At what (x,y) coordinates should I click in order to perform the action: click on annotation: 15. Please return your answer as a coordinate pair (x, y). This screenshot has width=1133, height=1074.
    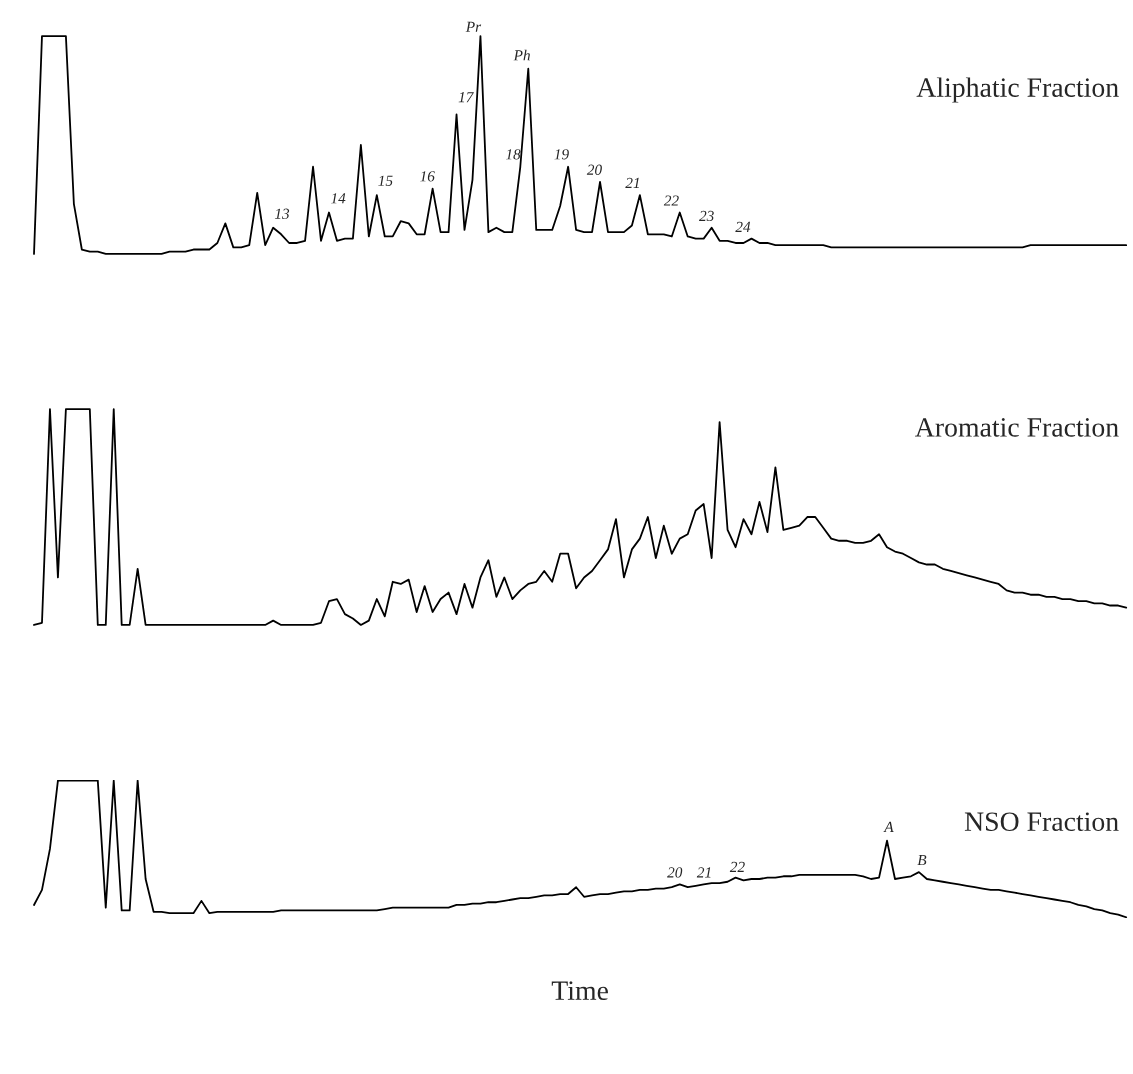
    Looking at the image, I should click on (385, 180).